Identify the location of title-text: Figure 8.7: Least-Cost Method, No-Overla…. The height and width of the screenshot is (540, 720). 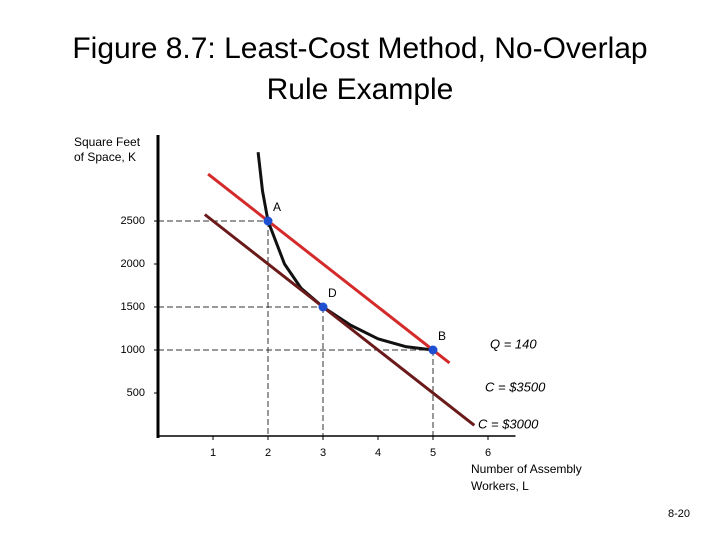
(359, 48).